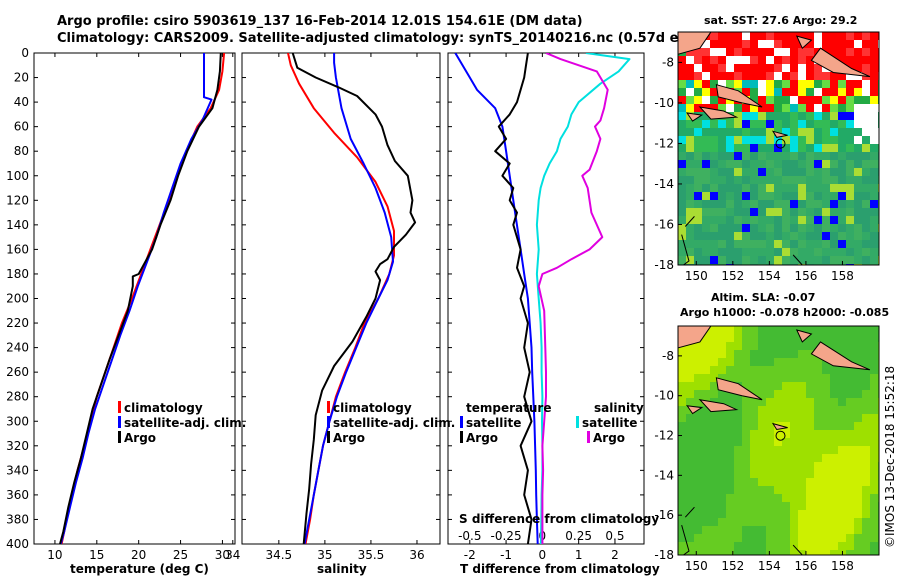 The image size is (900, 580). What do you see at coordinates (506, 536) in the screenshot?
I see `s-tick-label: -0.25` at bounding box center [506, 536].